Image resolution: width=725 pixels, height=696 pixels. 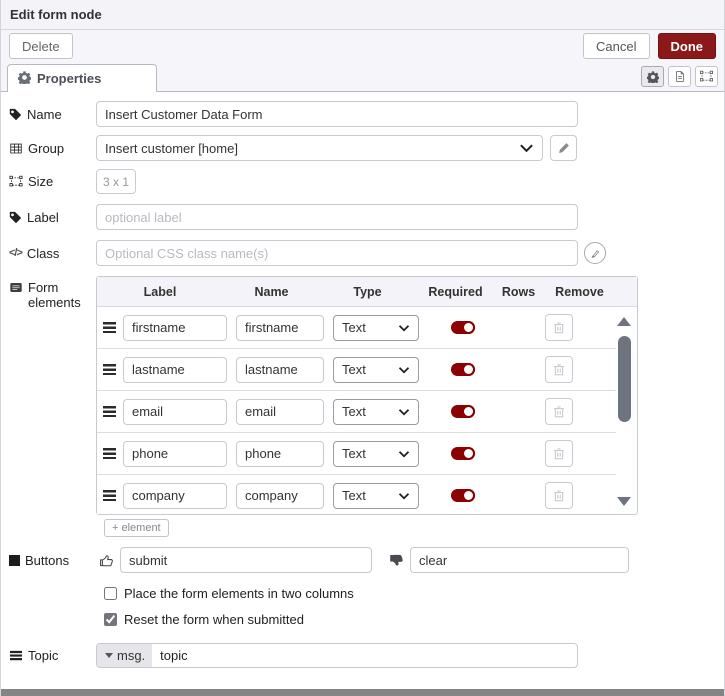 I want to click on scroll-track, so click(x=624, y=411).